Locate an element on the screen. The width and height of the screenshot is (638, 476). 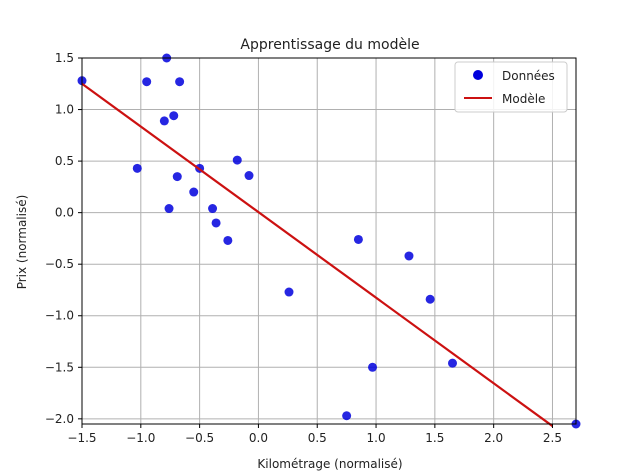
y-axis-ticks: −2.0 −1.5 −1.0 −0.5 0.0 0.5 1.0 1.5 is located at coordinates (63, 238).